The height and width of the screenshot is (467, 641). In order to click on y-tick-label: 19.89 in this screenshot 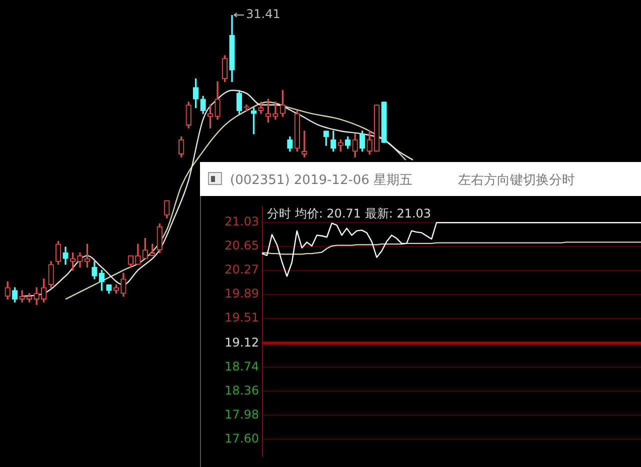, I will do `click(241, 293)`.